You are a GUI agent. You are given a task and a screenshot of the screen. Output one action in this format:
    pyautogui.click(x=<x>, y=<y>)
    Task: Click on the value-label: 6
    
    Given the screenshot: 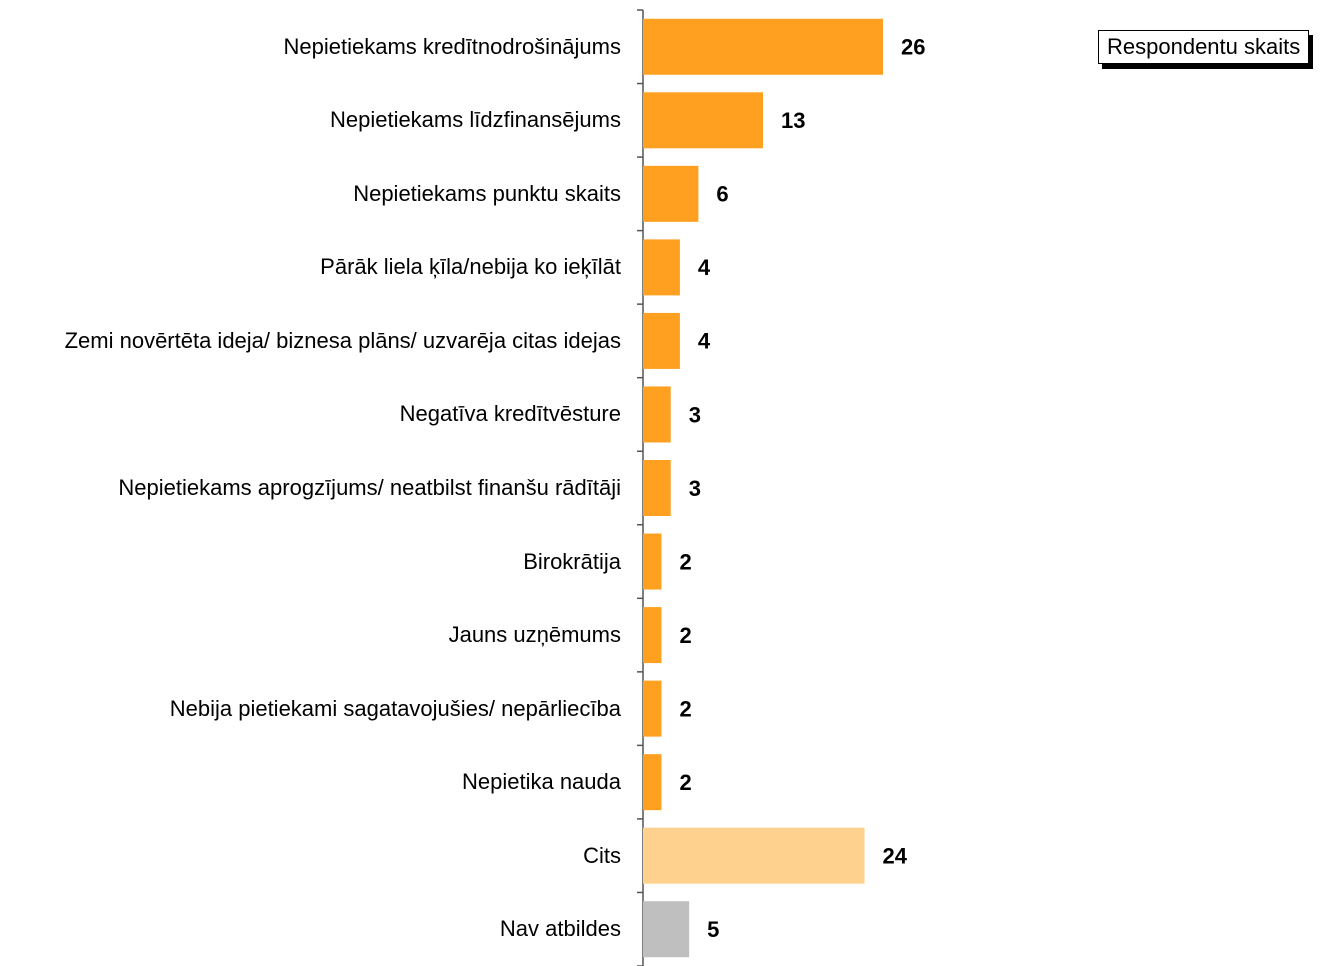 What is the action you would take?
    pyautogui.click(x=722, y=194)
    